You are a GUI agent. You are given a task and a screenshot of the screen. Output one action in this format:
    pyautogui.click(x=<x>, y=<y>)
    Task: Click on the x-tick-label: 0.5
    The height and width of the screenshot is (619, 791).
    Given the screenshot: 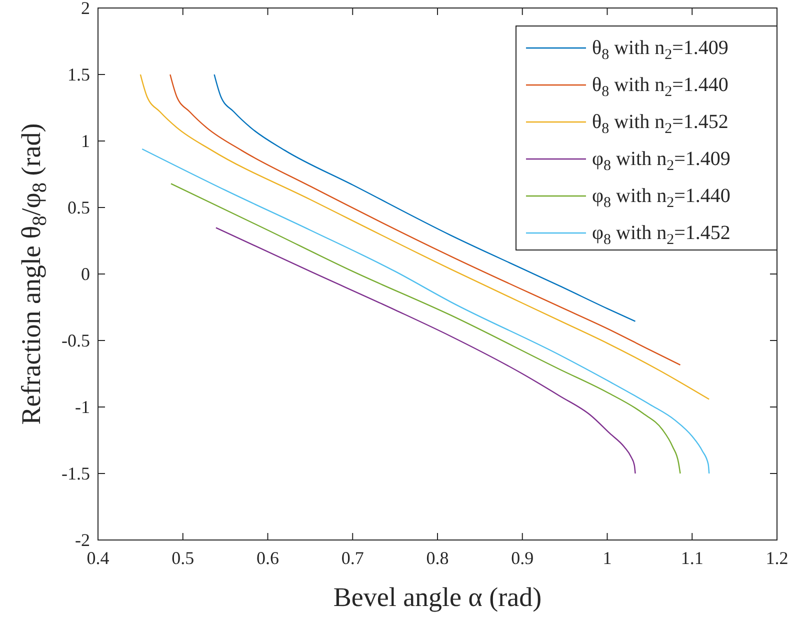 What is the action you would take?
    pyautogui.click(x=183, y=558)
    